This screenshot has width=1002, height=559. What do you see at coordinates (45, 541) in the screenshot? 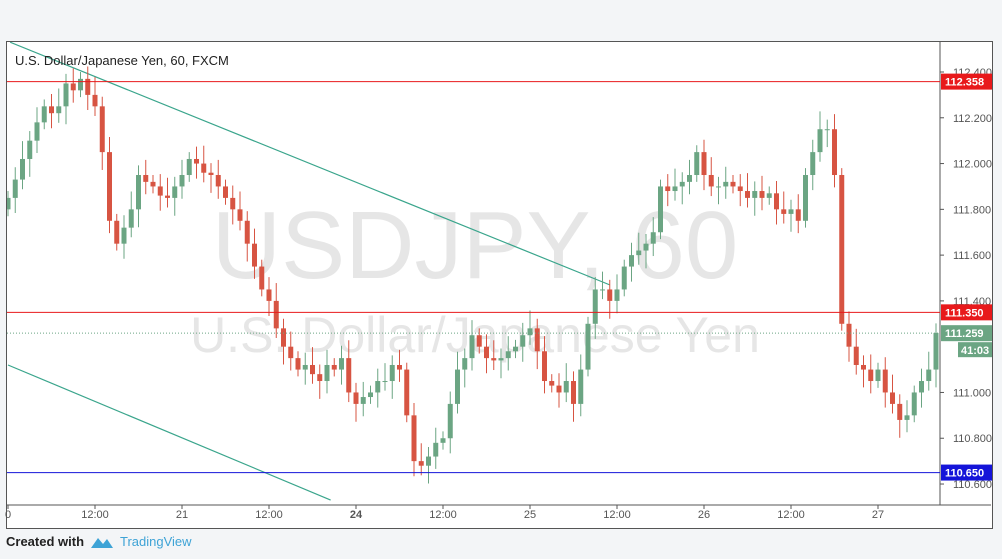
I see `created-with-label: Created with` at bounding box center [45, 541].